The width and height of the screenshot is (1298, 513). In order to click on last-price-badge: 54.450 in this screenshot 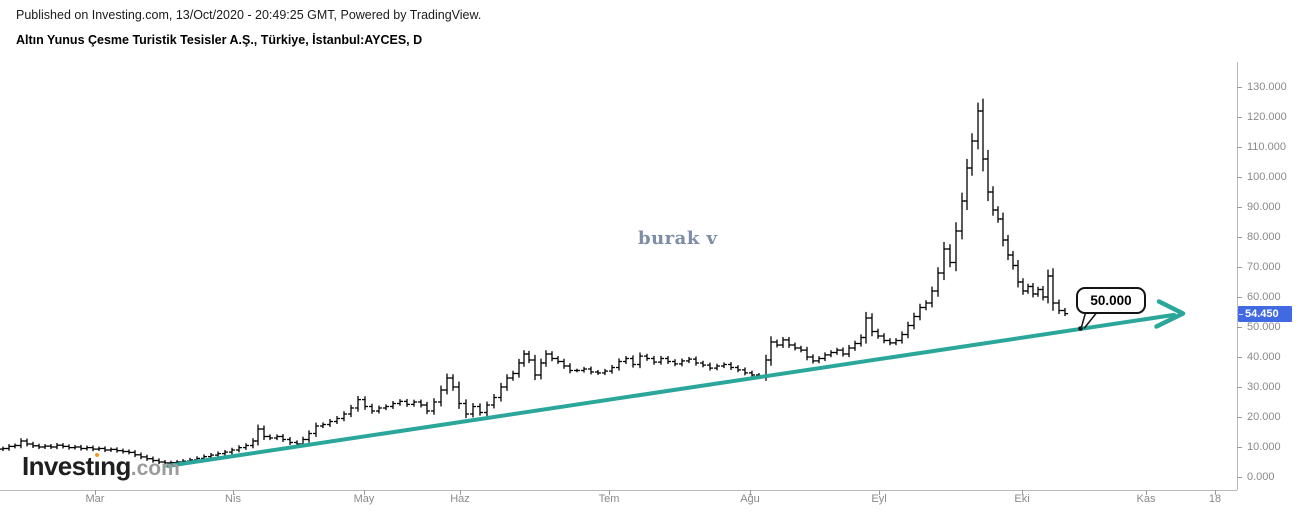, I will do `click(1265, 314)`.